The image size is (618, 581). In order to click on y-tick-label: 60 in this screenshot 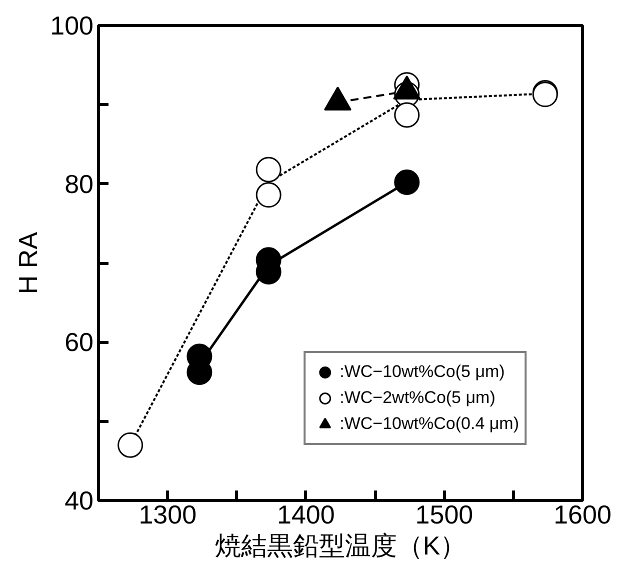, I will do `click(79, 342)`.